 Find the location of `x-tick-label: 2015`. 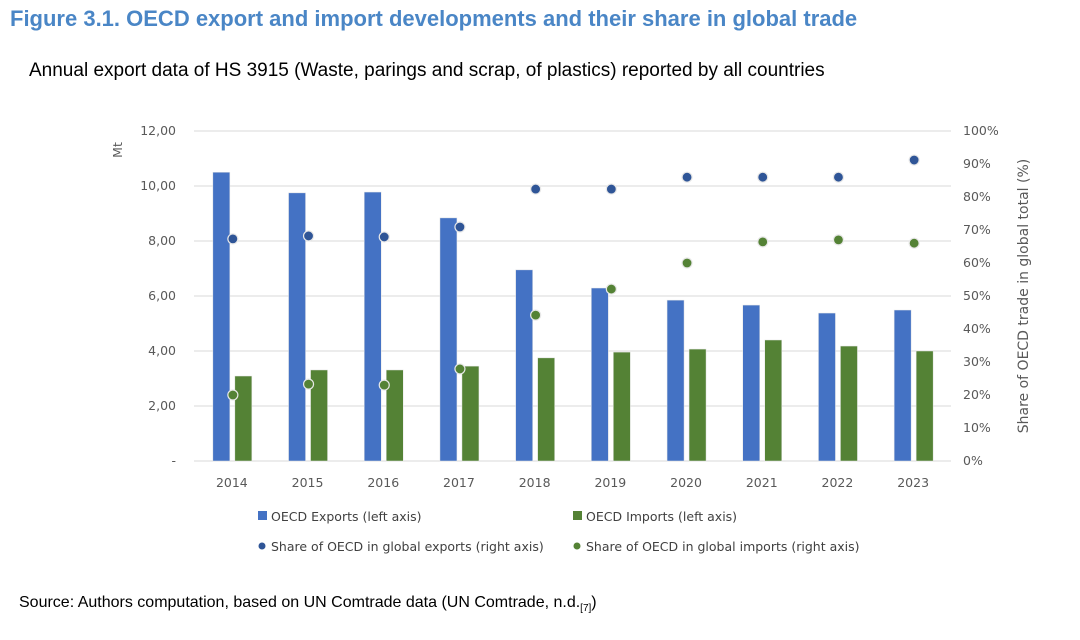

x-tick-label: 2015 is located at coordinates (308, 482).